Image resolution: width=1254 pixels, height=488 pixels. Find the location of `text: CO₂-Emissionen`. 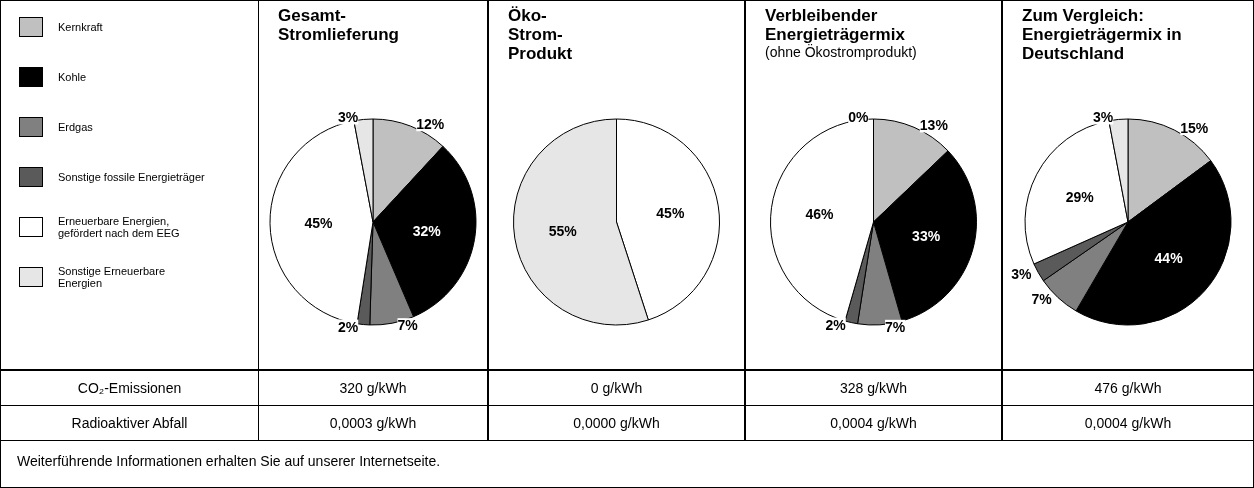

text: CO₂-Emissionen is located at coordinates (129, 388).